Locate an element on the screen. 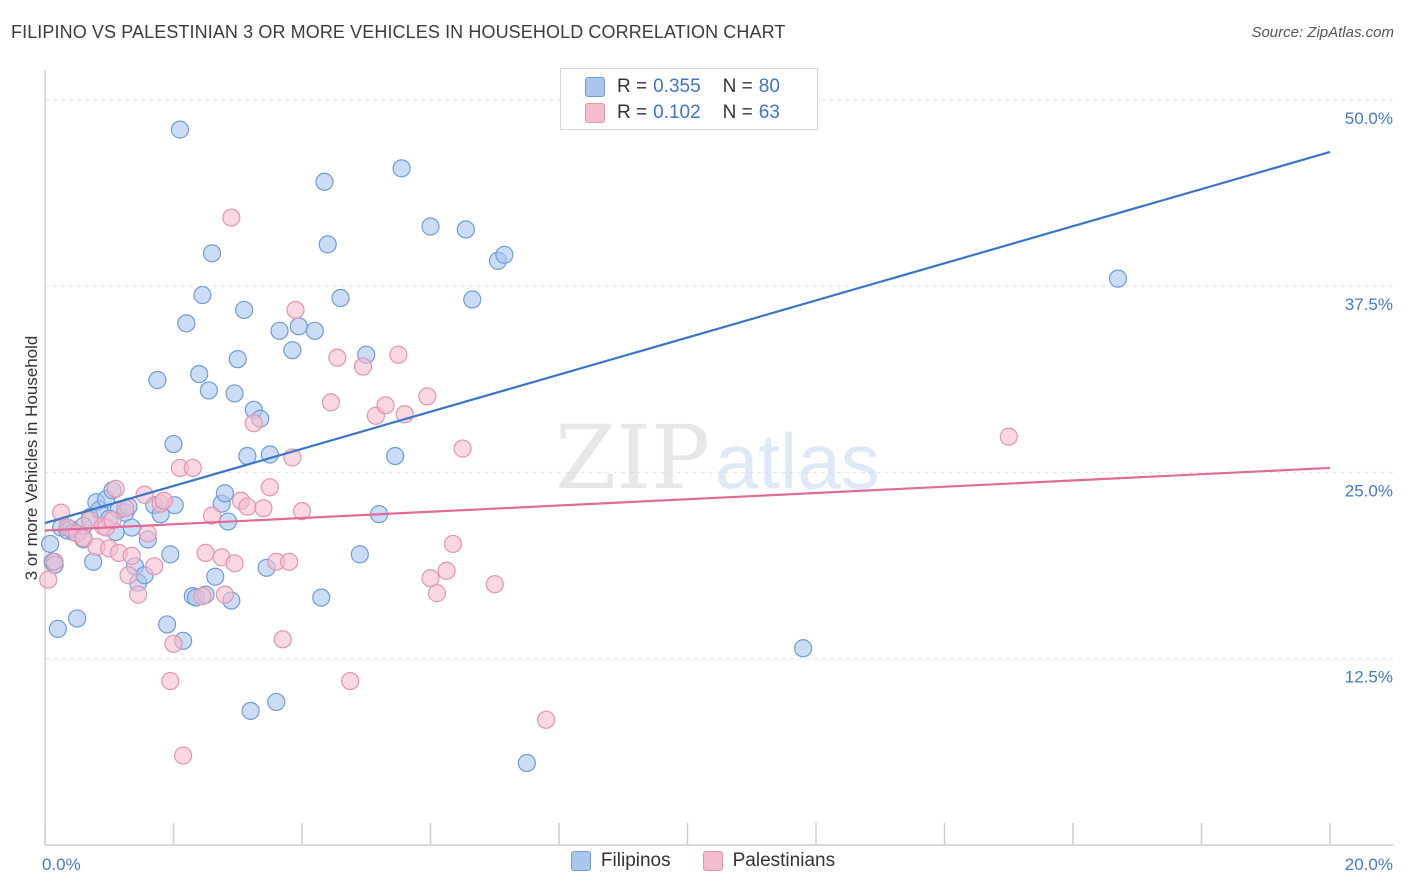 This screenshot has width=1406, height=892. stats-row-palestinians: R = 0.102 N = 63 is located at coordinates (682, 113).